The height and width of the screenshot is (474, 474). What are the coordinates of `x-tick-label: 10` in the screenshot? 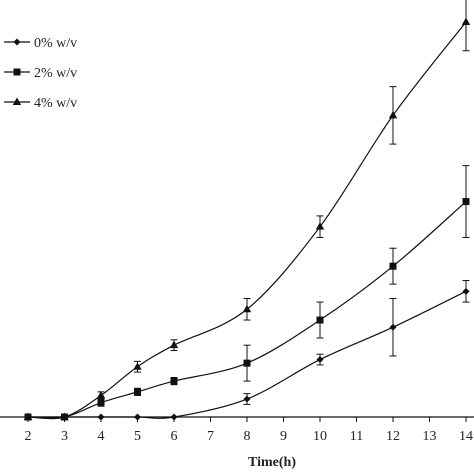 It's located at (320, 436).